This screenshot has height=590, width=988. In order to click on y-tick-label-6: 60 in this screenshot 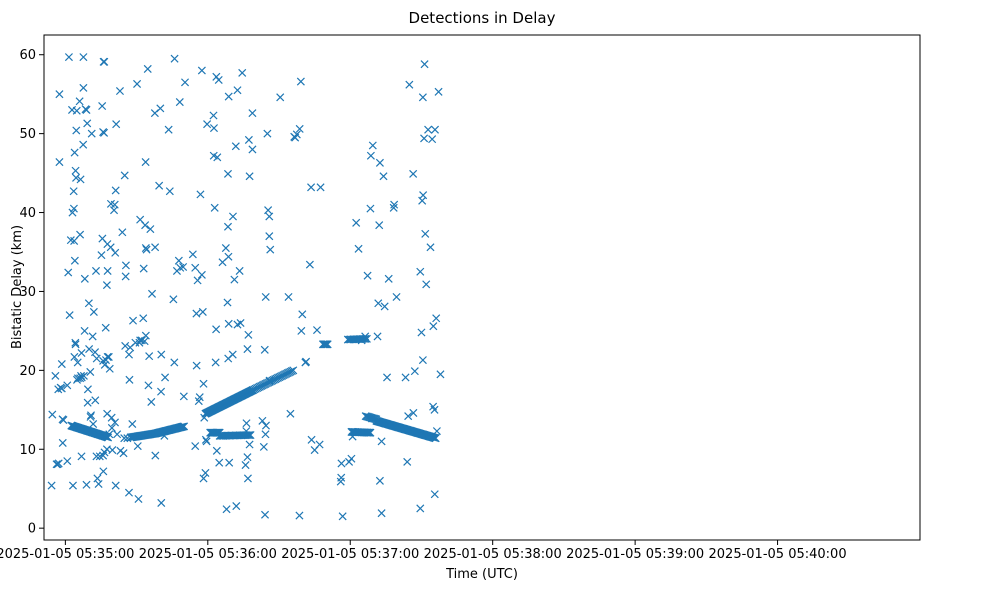, I will do `click(27, 55)`.